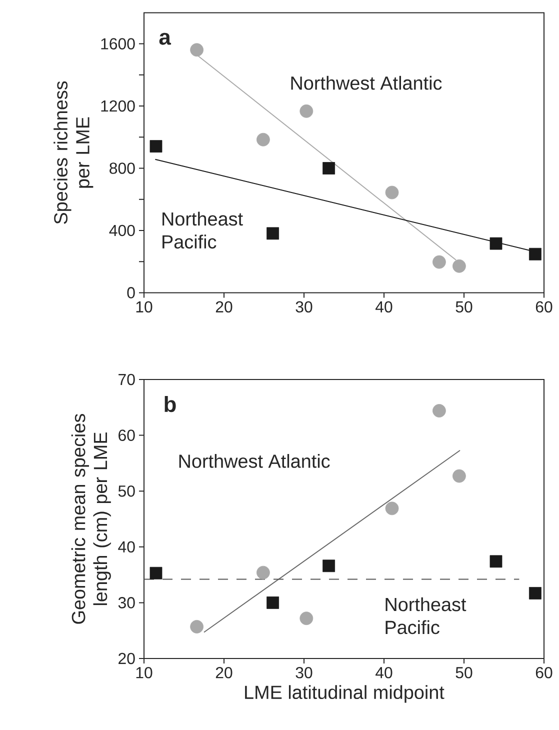  What do you see at coordinates (426, 615) in the screenshot?
I see `text: Northeast Pacific` at bounding box center [426, 615].